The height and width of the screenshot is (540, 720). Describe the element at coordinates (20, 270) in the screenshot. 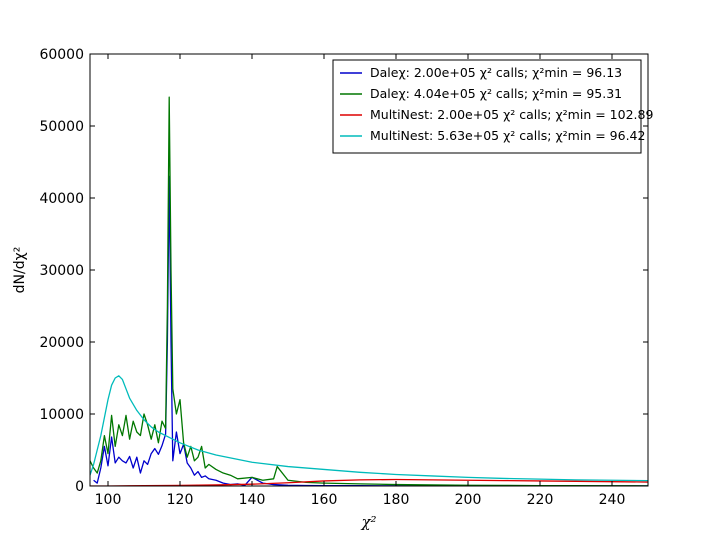

I see `y-axis-label: dN/dχ²` at that location.